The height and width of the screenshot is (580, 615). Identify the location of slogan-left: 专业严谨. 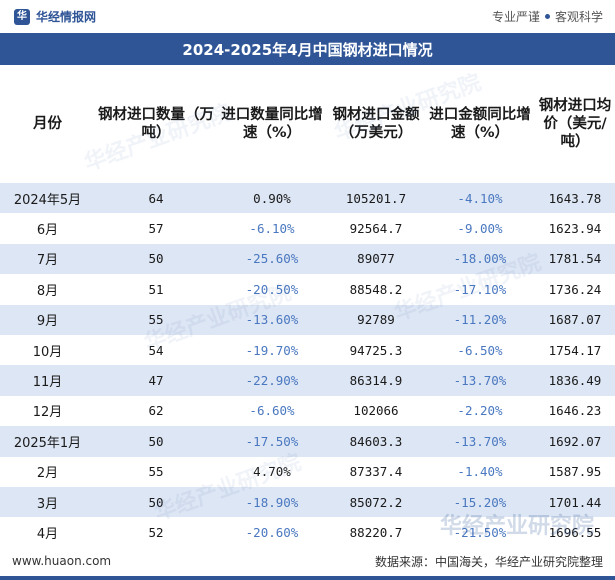
(515, 17).